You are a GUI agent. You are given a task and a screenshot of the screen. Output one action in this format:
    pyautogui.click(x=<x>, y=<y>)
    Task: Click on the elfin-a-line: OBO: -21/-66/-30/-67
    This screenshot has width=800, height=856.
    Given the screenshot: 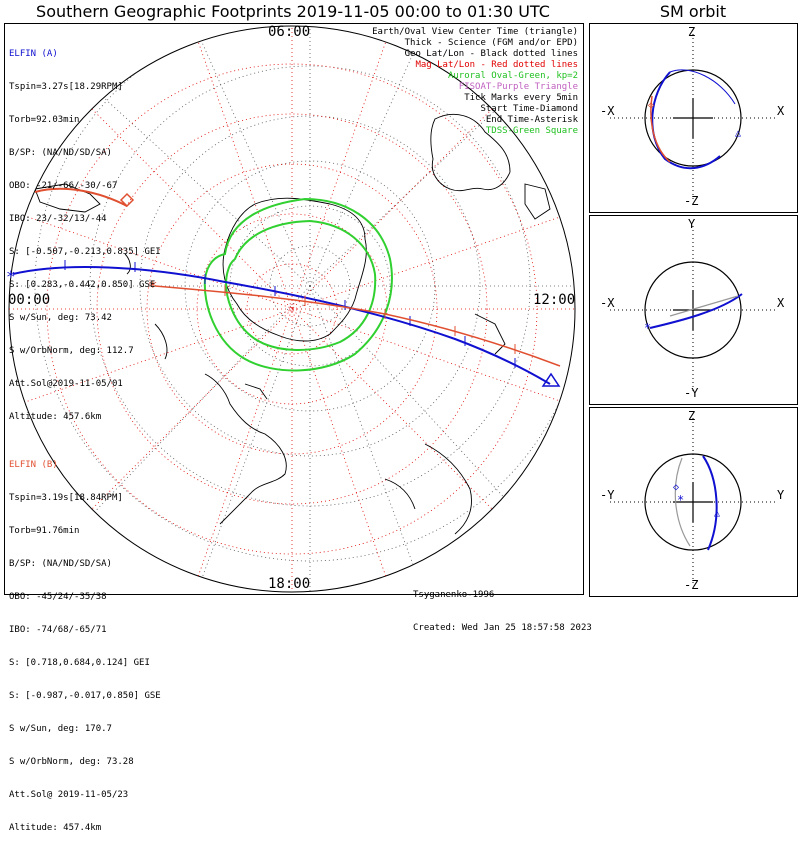 What is the action you would take?
    pyautogui.click(x=63, y=186)
    